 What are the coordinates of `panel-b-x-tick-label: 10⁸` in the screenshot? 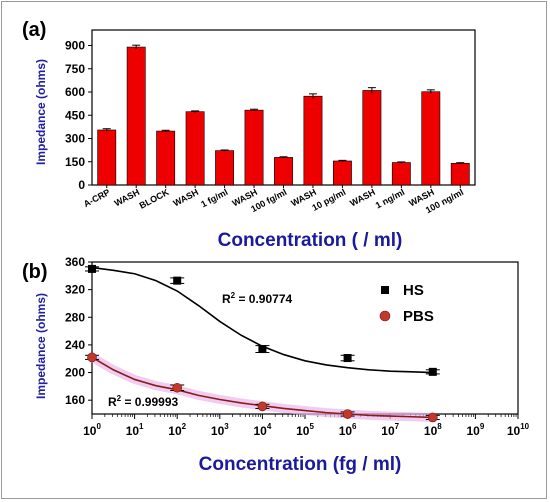 It's located at (433, 430).